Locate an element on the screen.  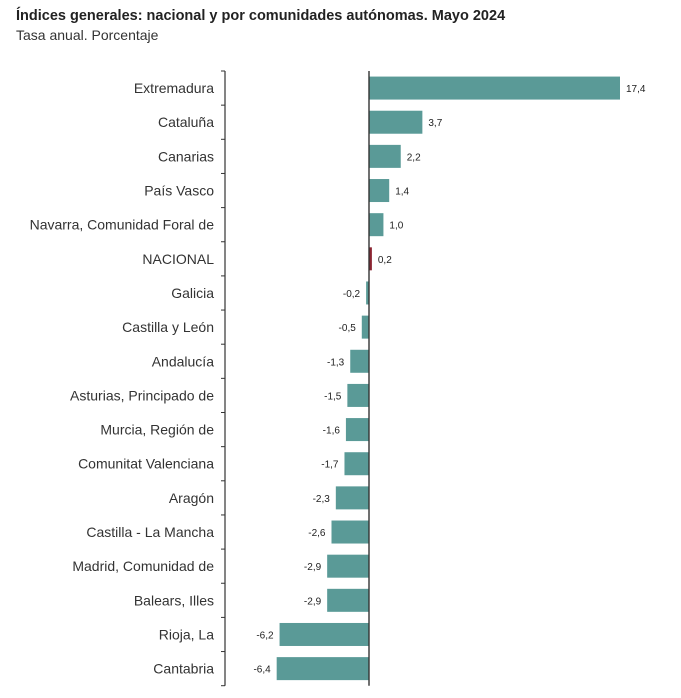
category-label: Asturias, Principado de is located at coordinates (142, 395).